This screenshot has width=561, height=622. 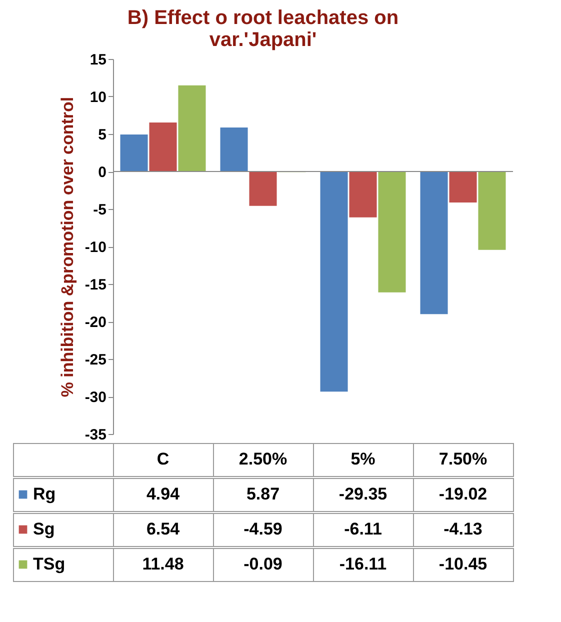 I want to click on y-tick-label: 15, so click(x=98, y=60).